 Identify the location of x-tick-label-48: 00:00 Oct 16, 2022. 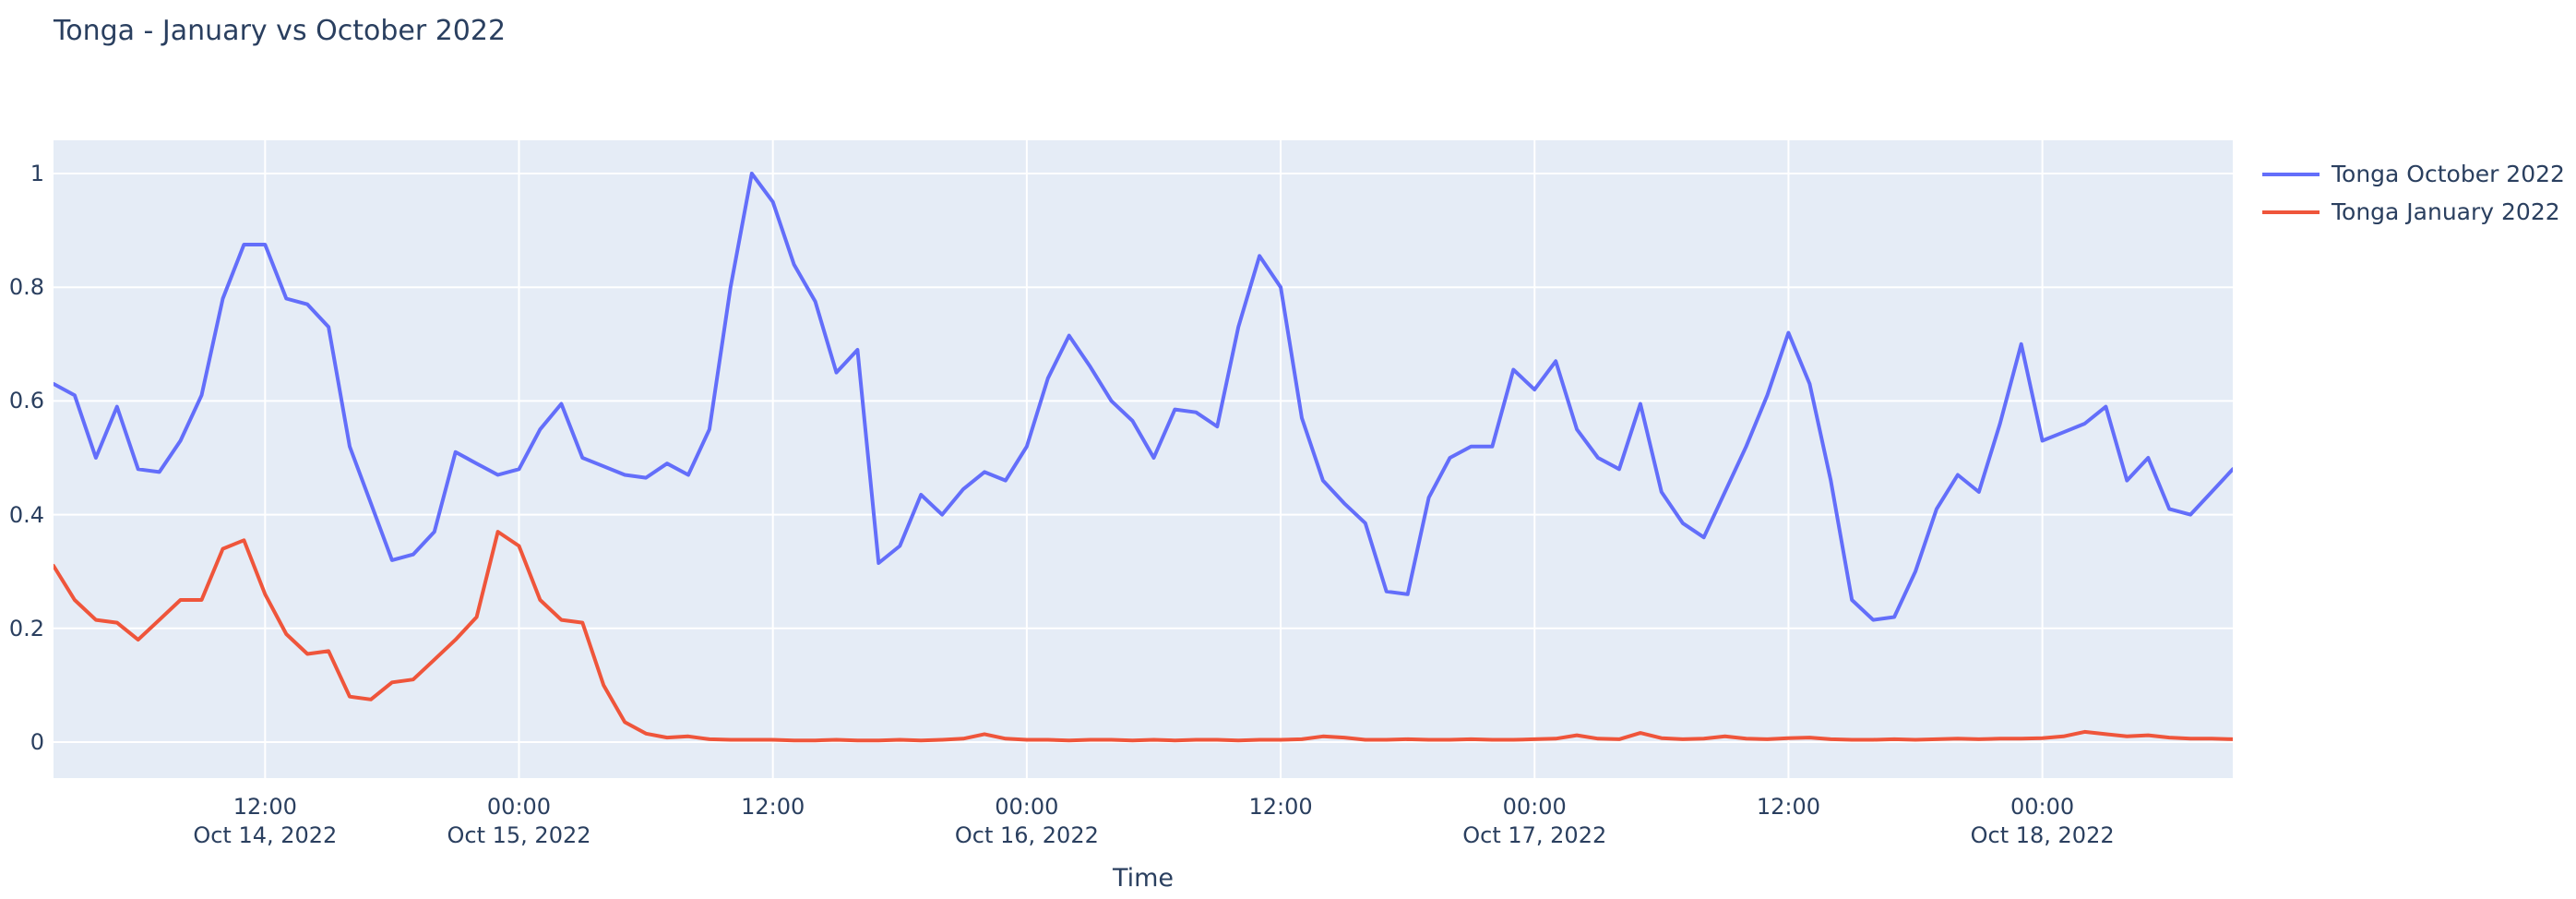
(1026, 821).